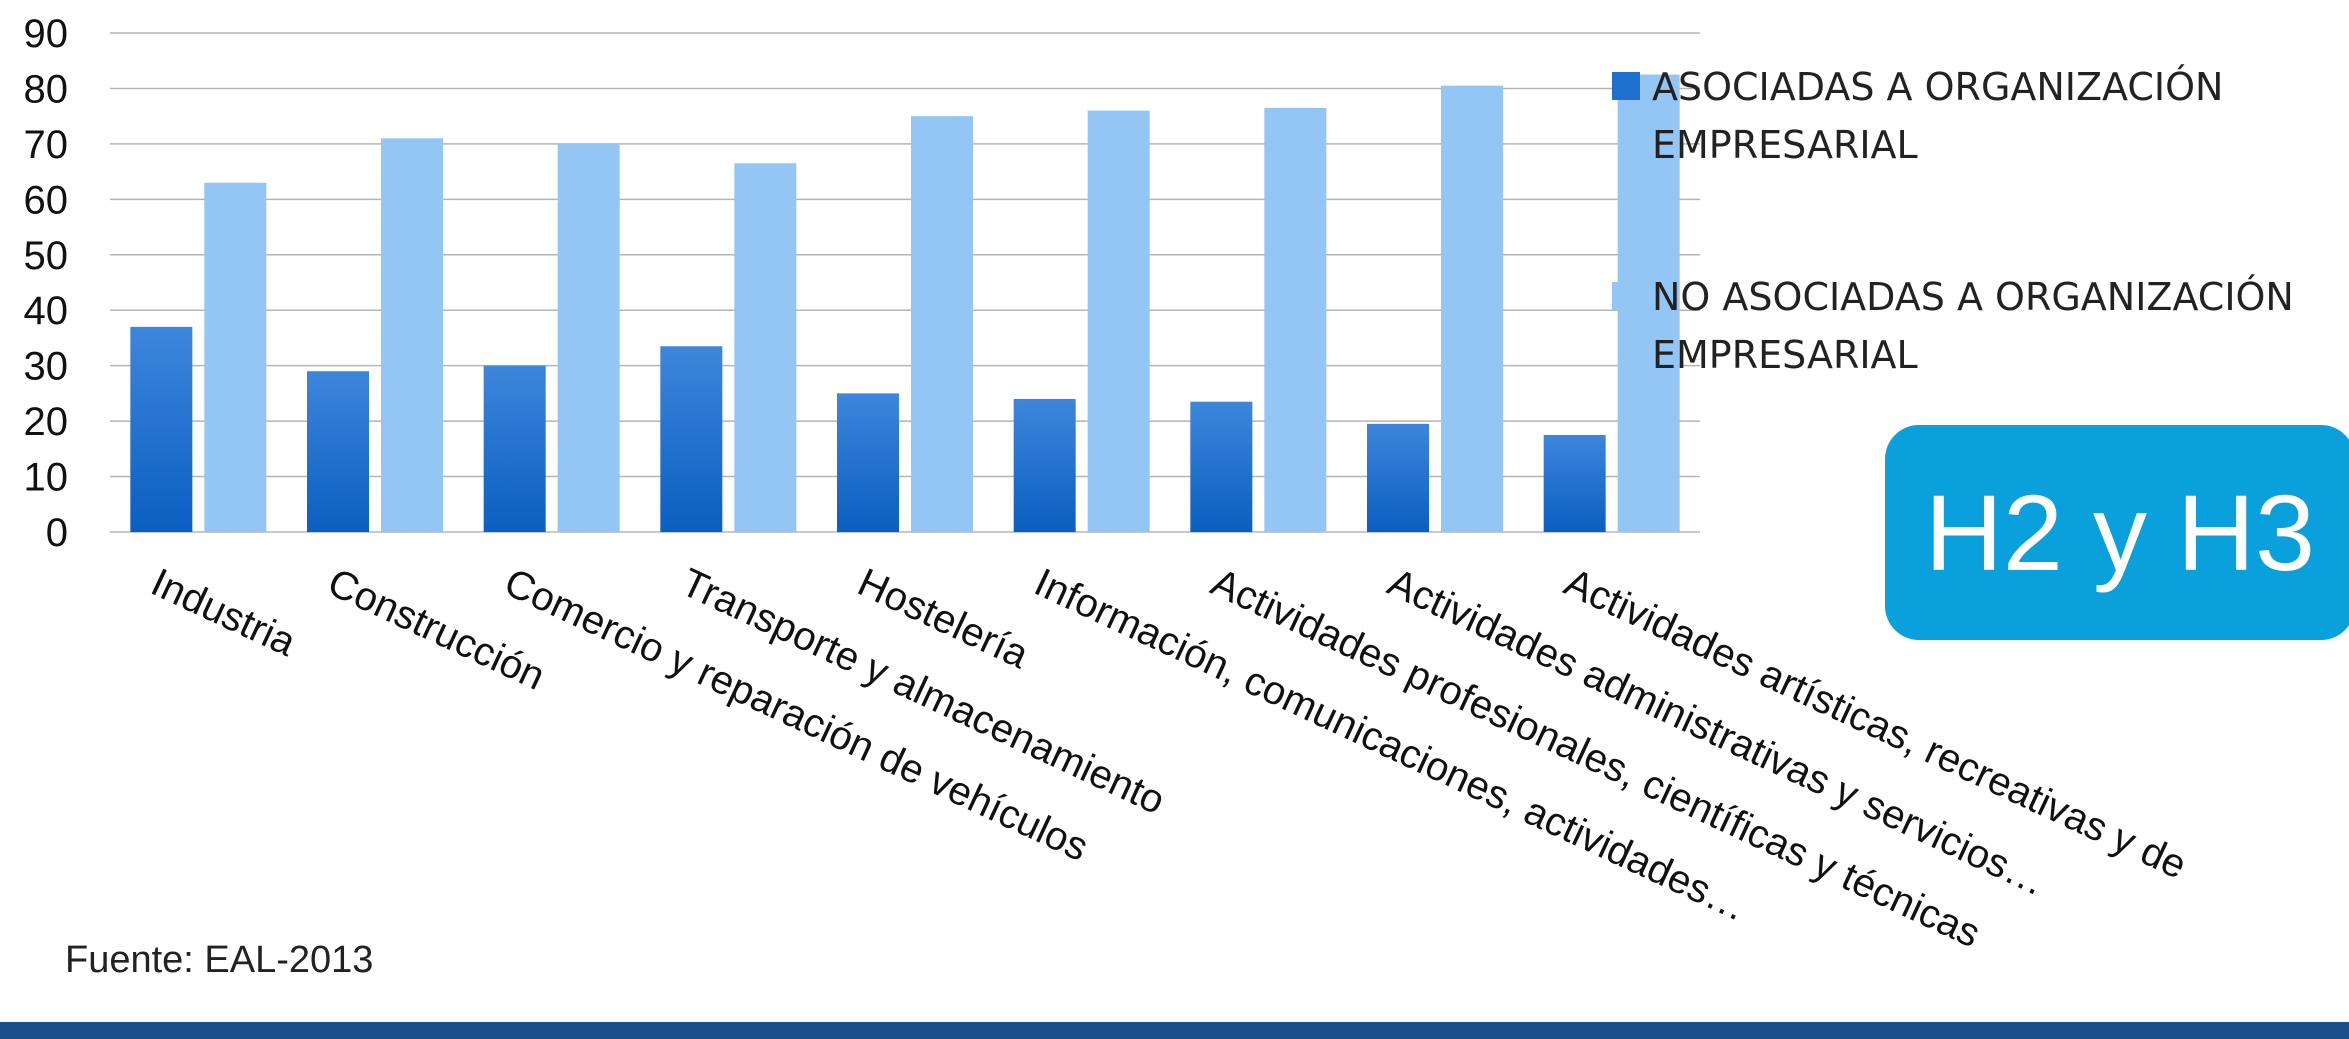 Image resolution: width=2349 pixels, height=1039 pixels. I want to click on y-tick-label: 90, so click(46, 34).